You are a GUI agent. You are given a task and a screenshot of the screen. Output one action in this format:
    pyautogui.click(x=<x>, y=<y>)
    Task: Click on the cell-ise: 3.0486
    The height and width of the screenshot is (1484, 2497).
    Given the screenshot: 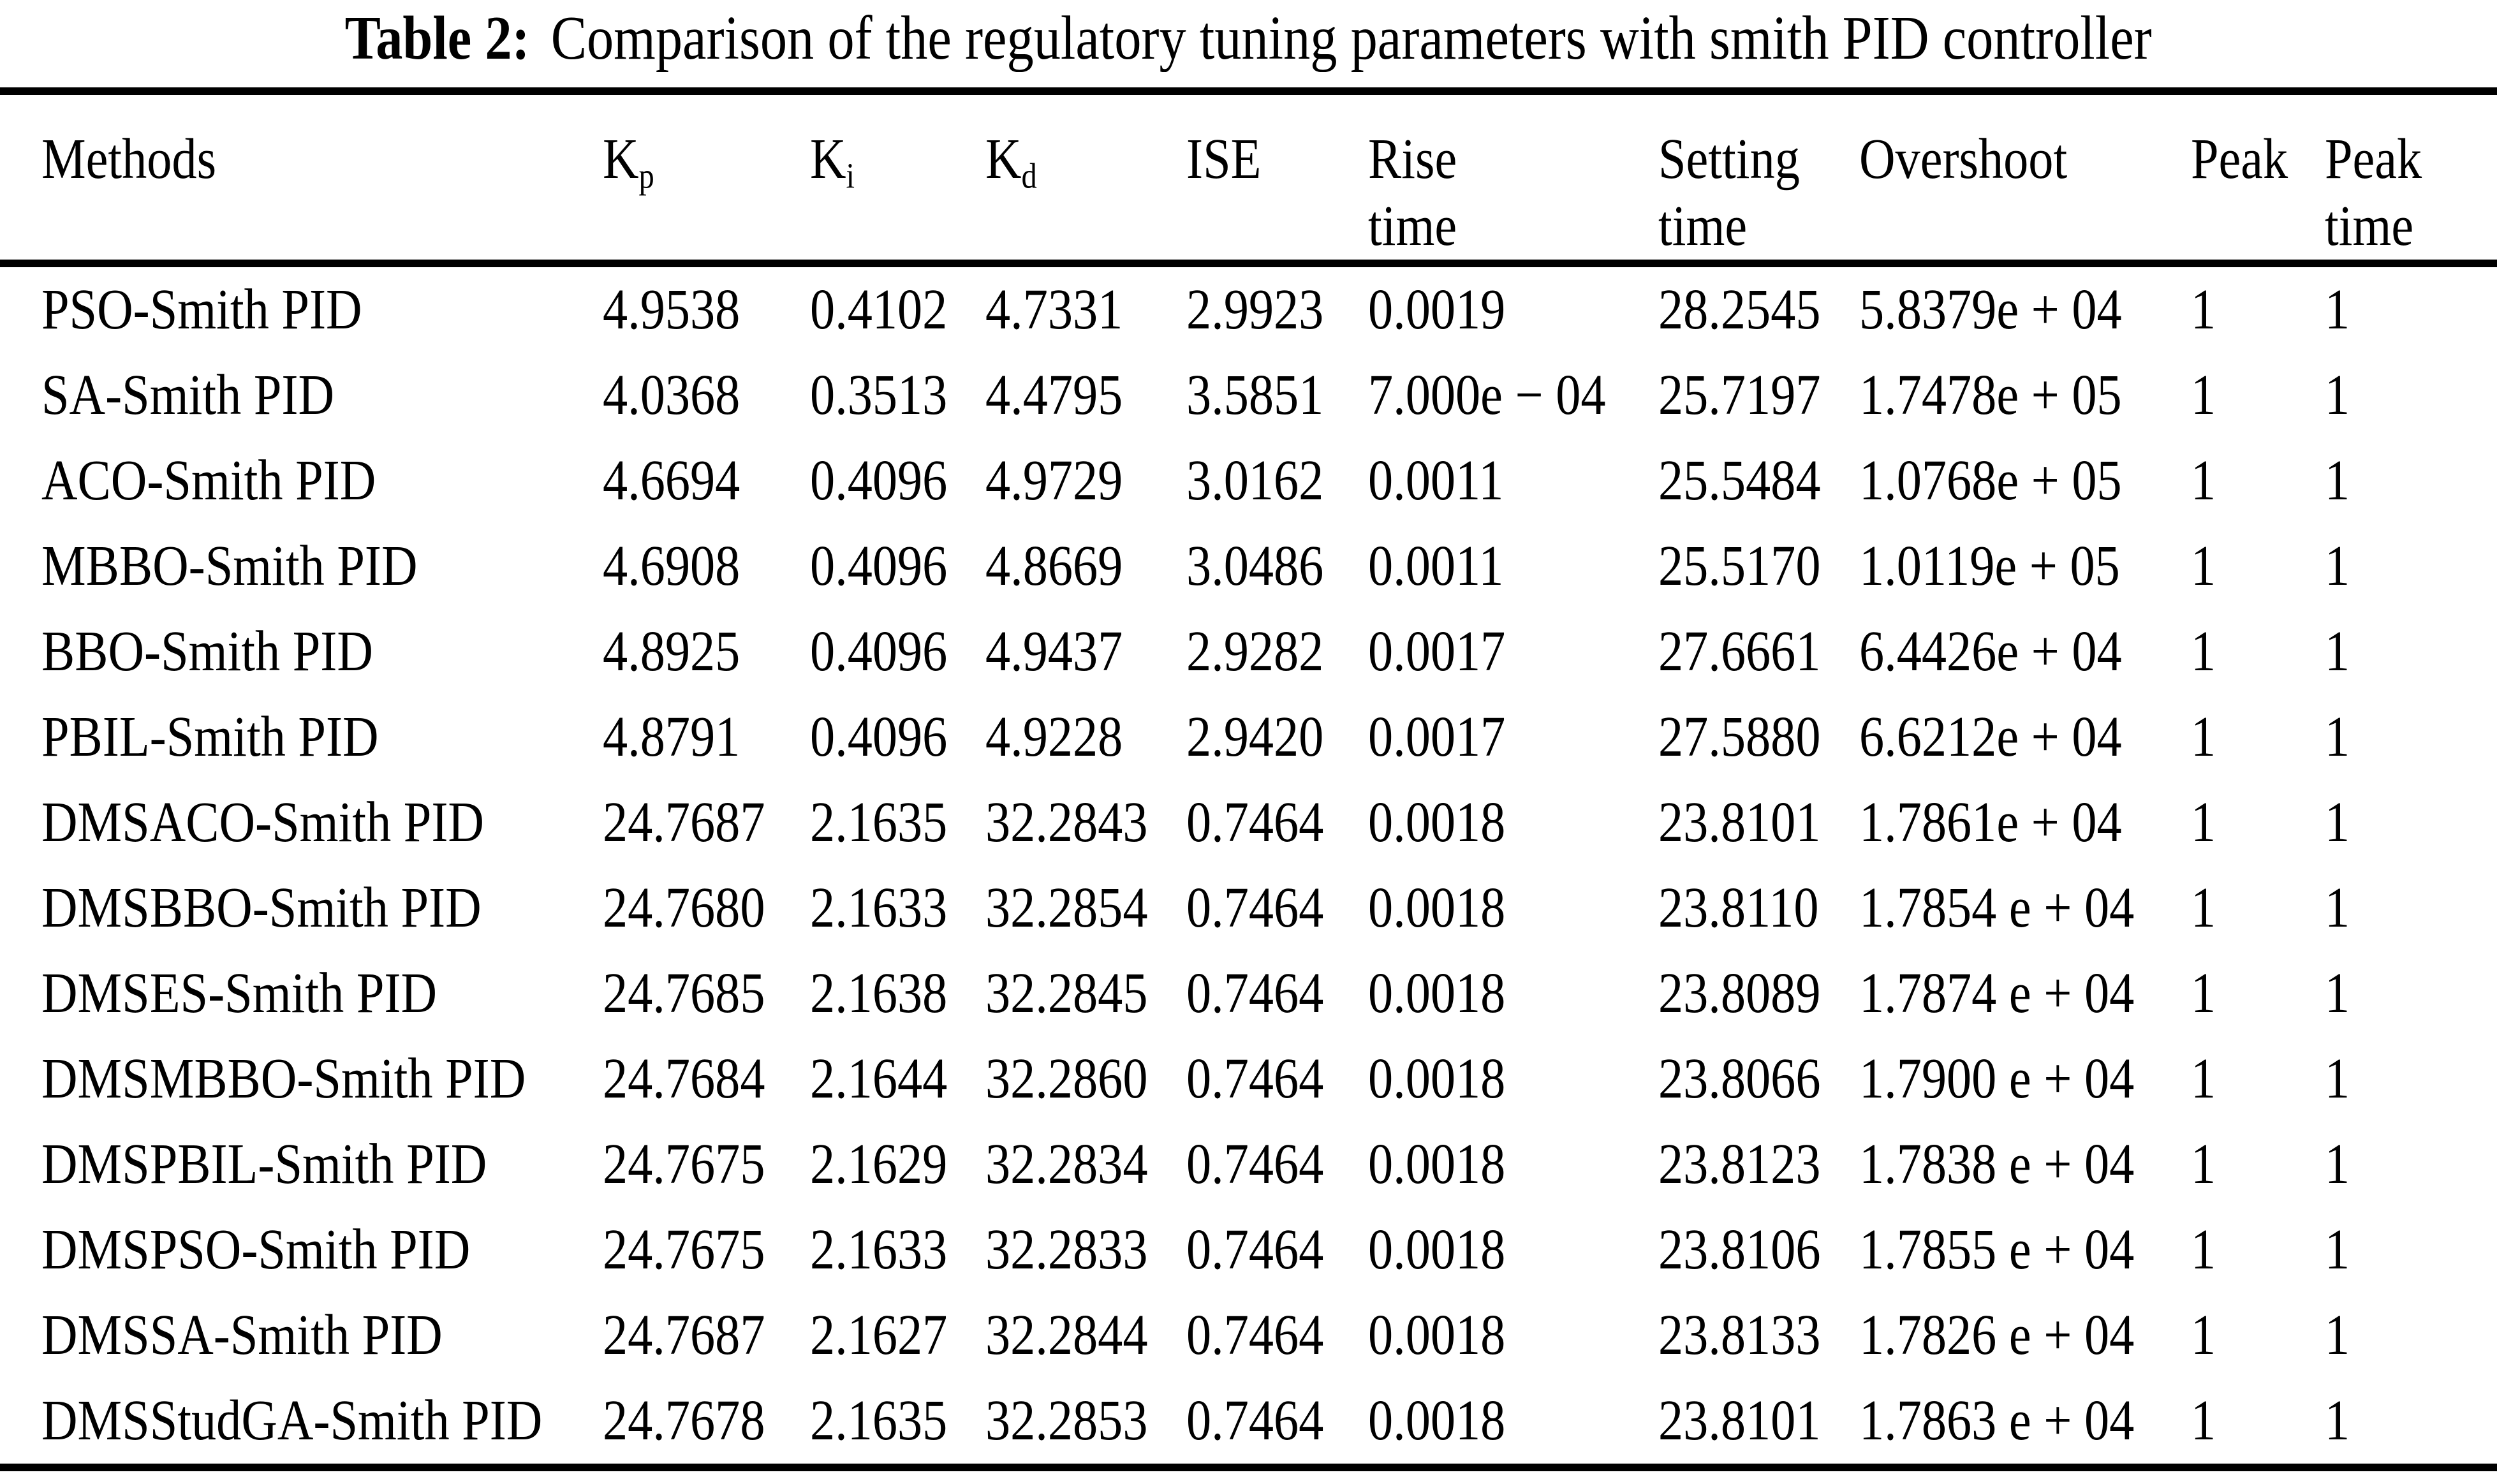 What is the action you would take?
    pyautogui.click(x=1255, y=566)
    